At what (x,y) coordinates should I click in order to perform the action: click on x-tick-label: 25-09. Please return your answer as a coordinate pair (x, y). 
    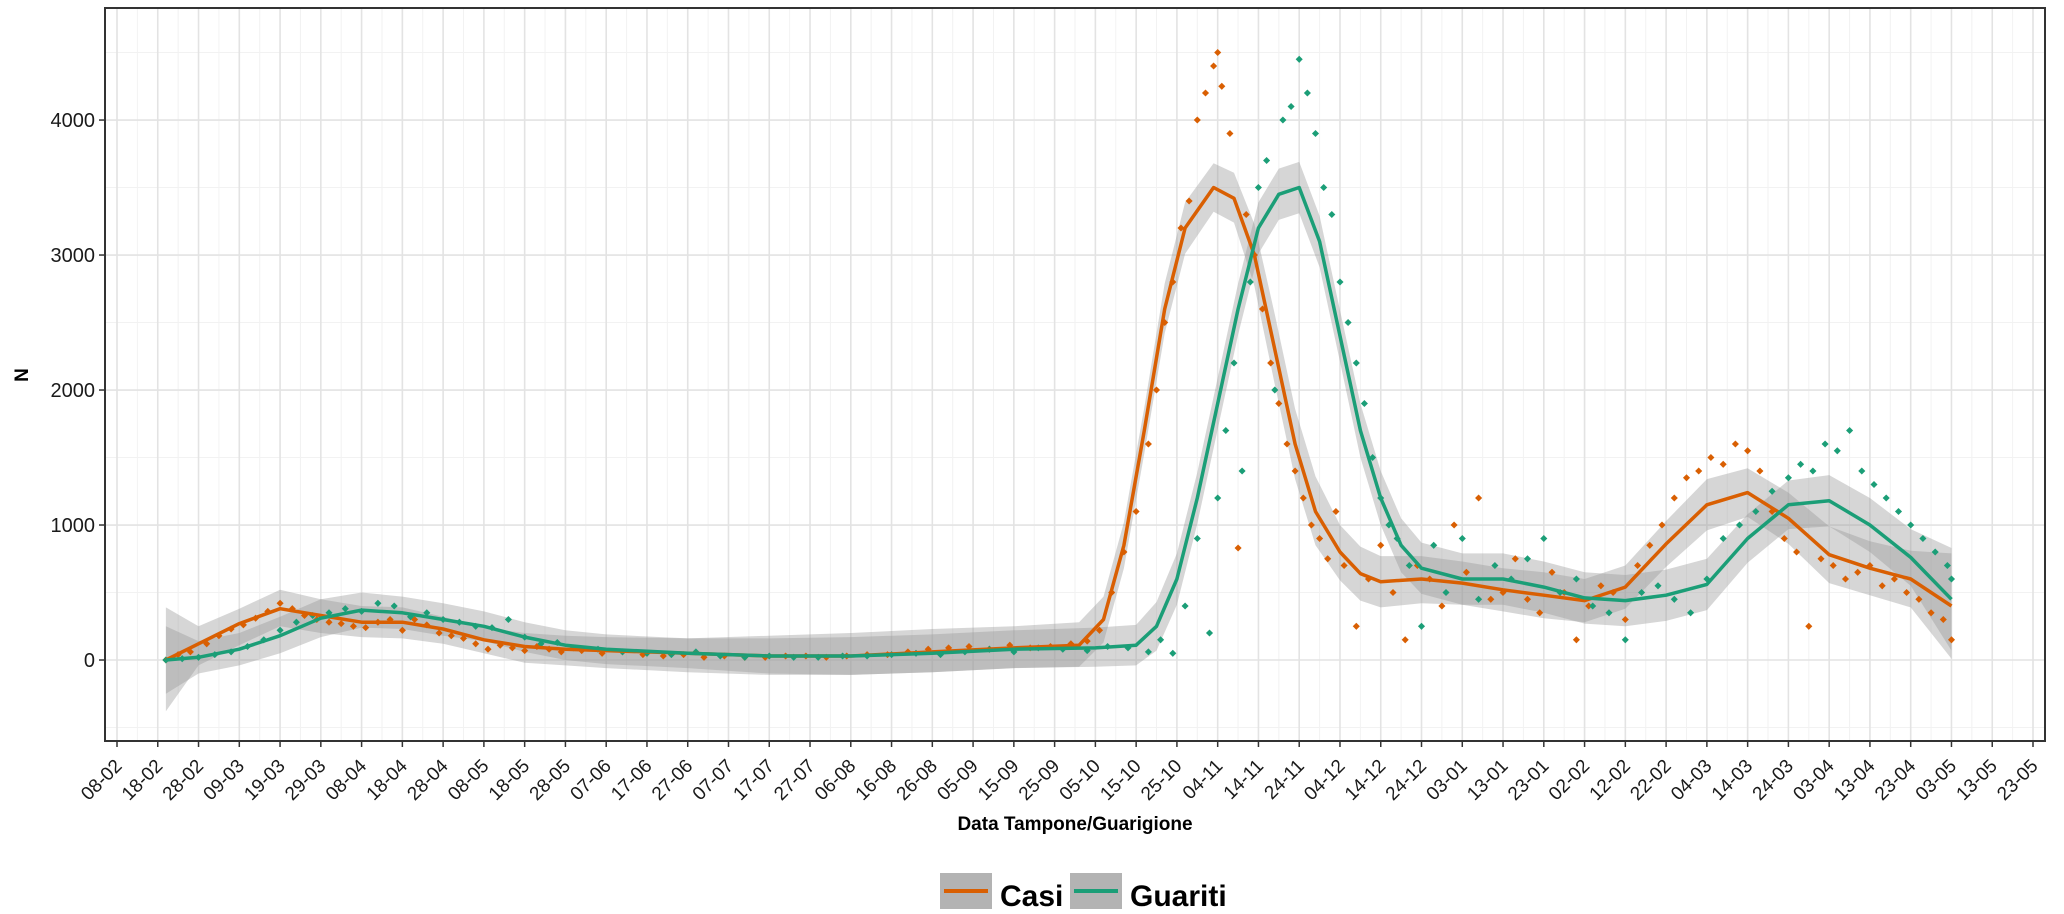
    Looking at the image, I should click on (1039, 780).